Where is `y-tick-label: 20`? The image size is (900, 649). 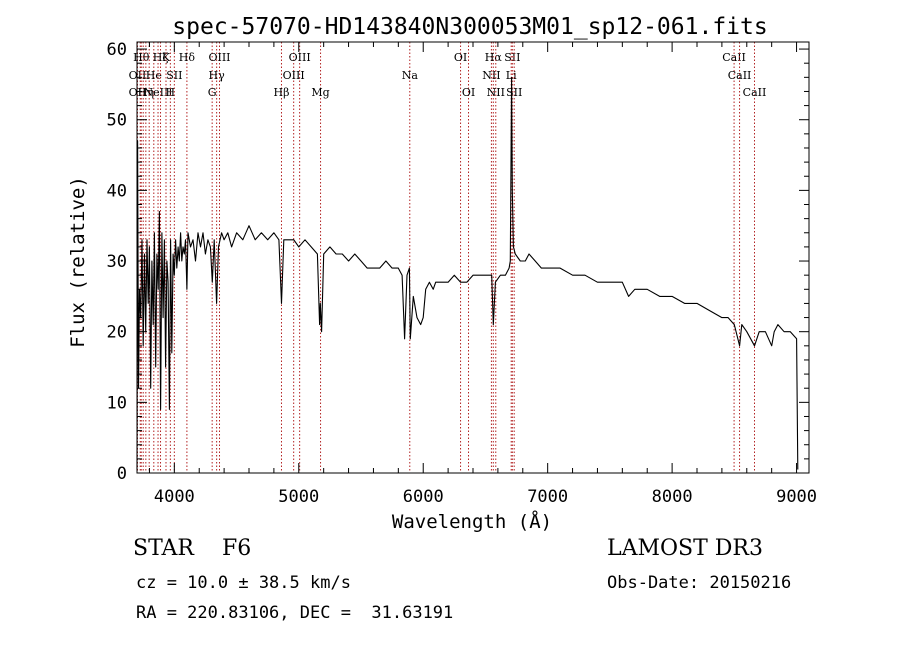 y-tick-label: 20 is located at coordinates (117, 333).